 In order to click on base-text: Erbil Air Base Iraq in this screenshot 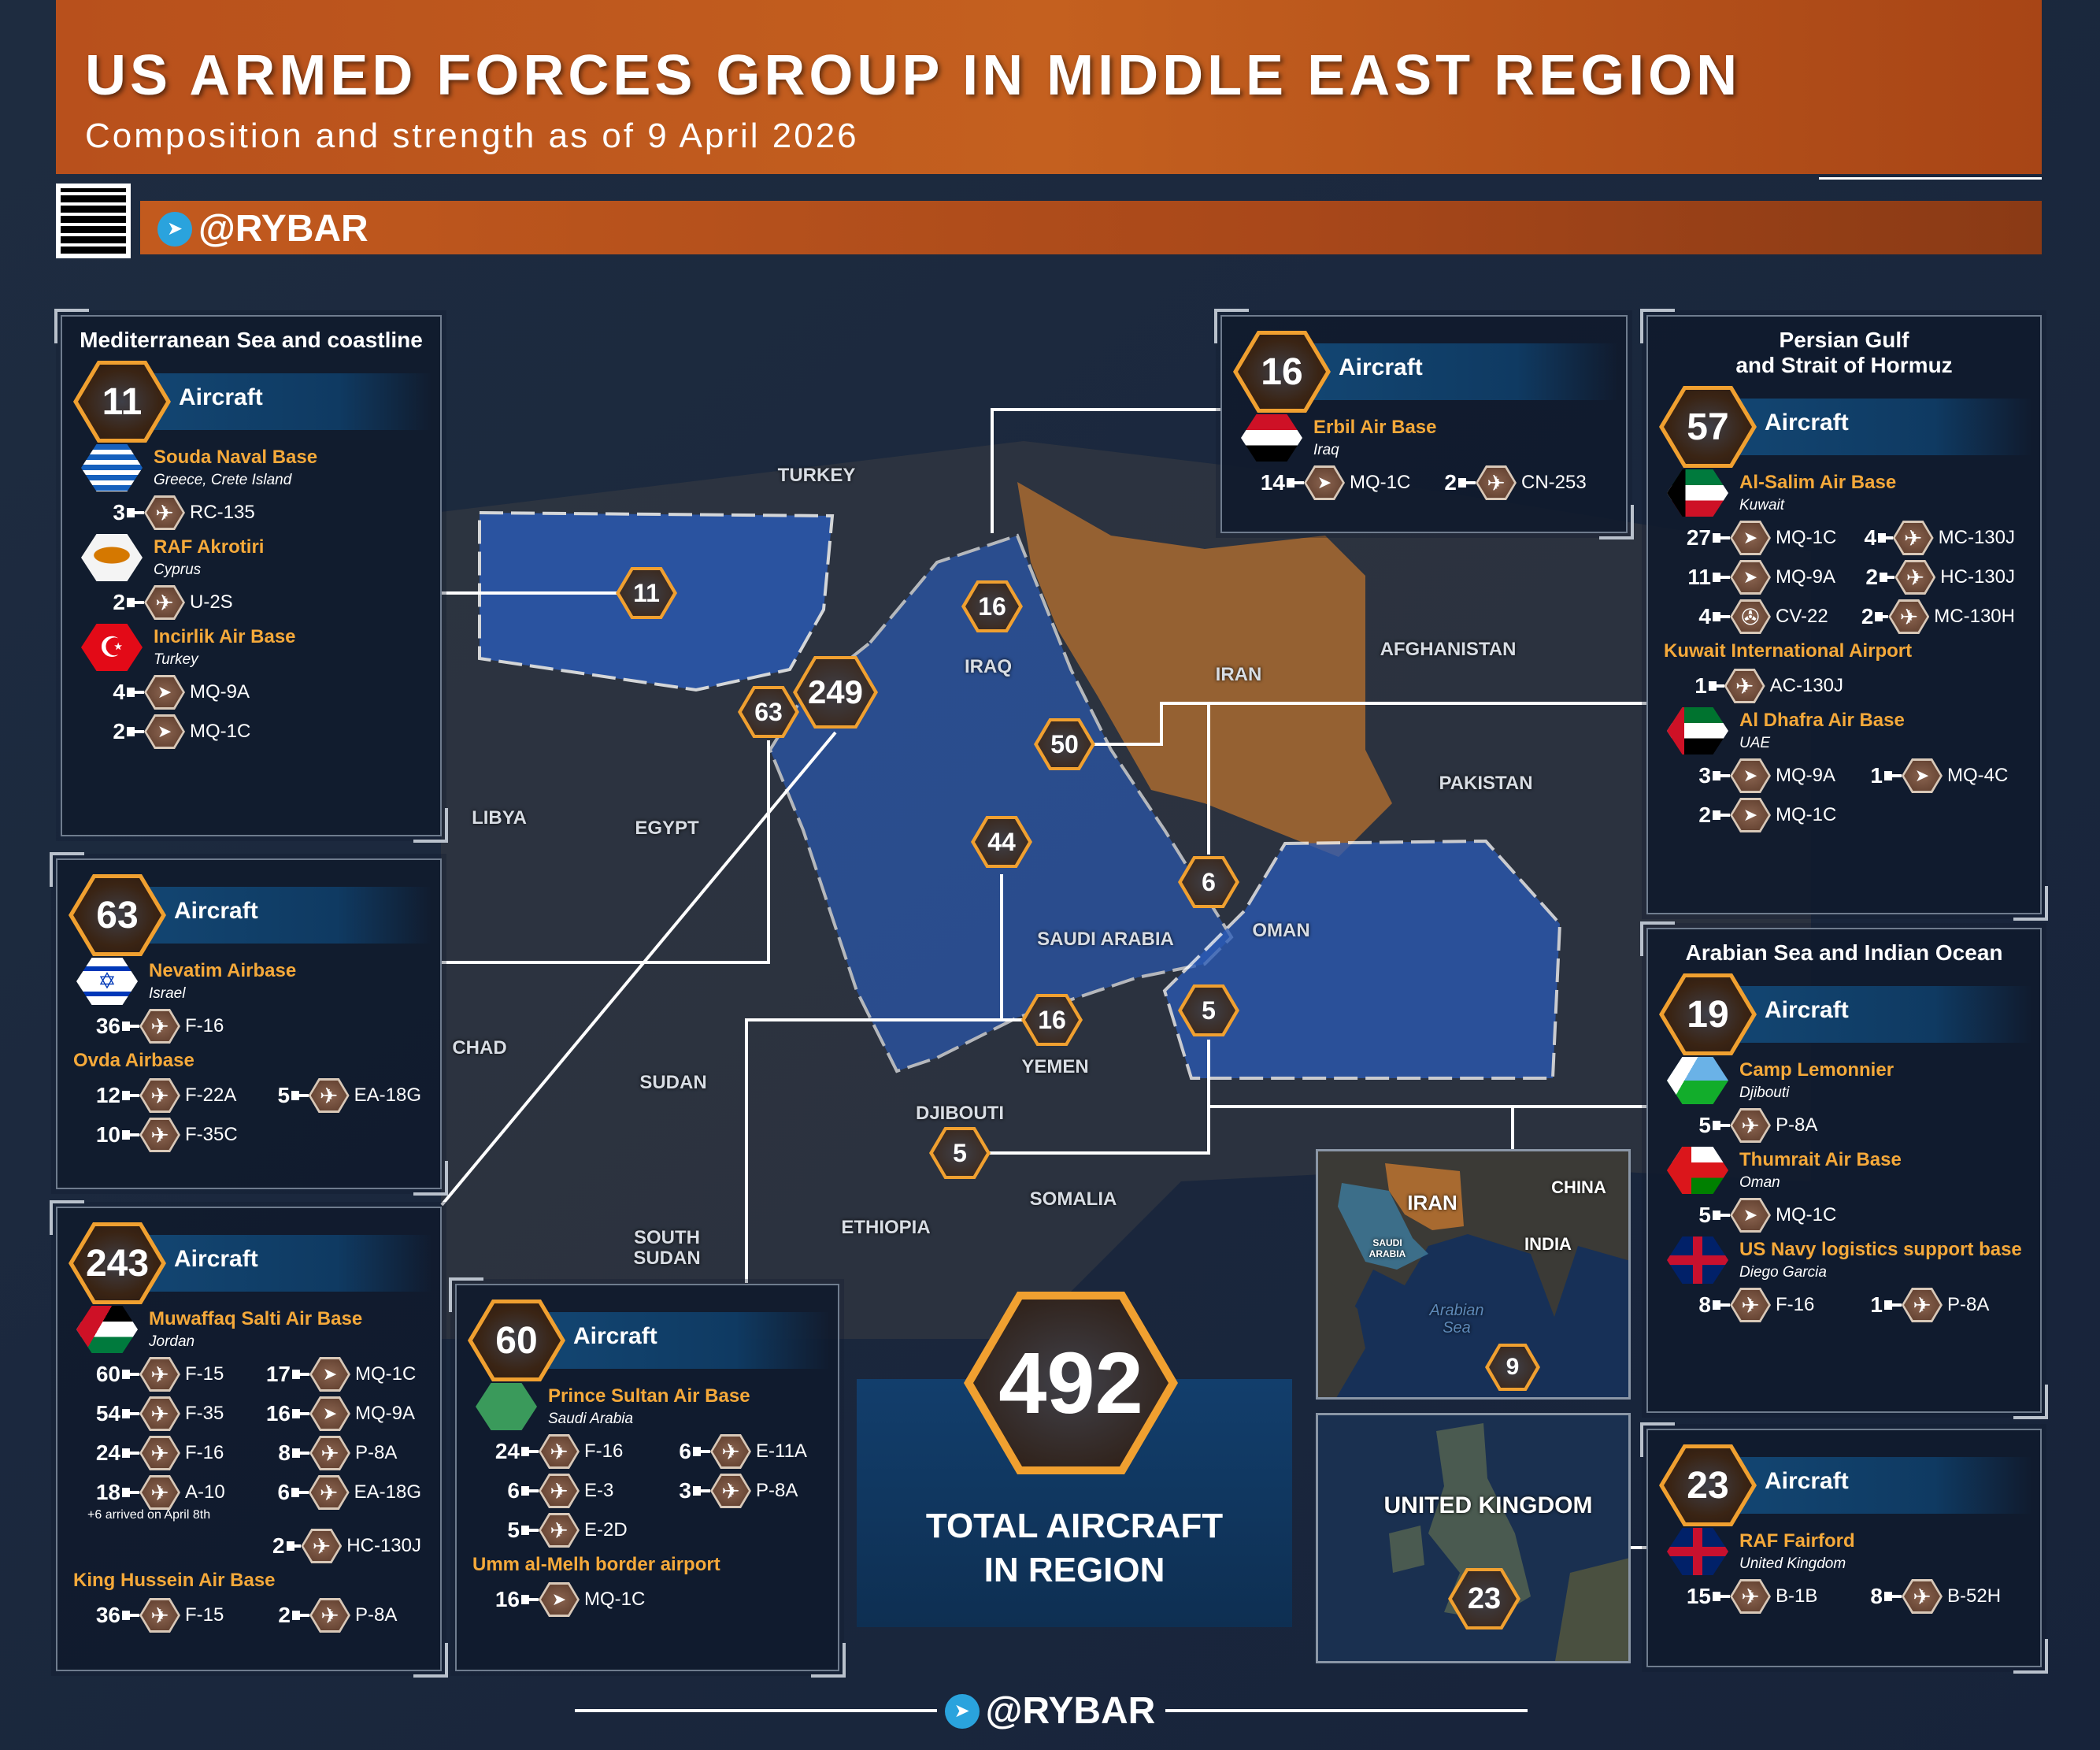, I will do `click(1375, 438)`.